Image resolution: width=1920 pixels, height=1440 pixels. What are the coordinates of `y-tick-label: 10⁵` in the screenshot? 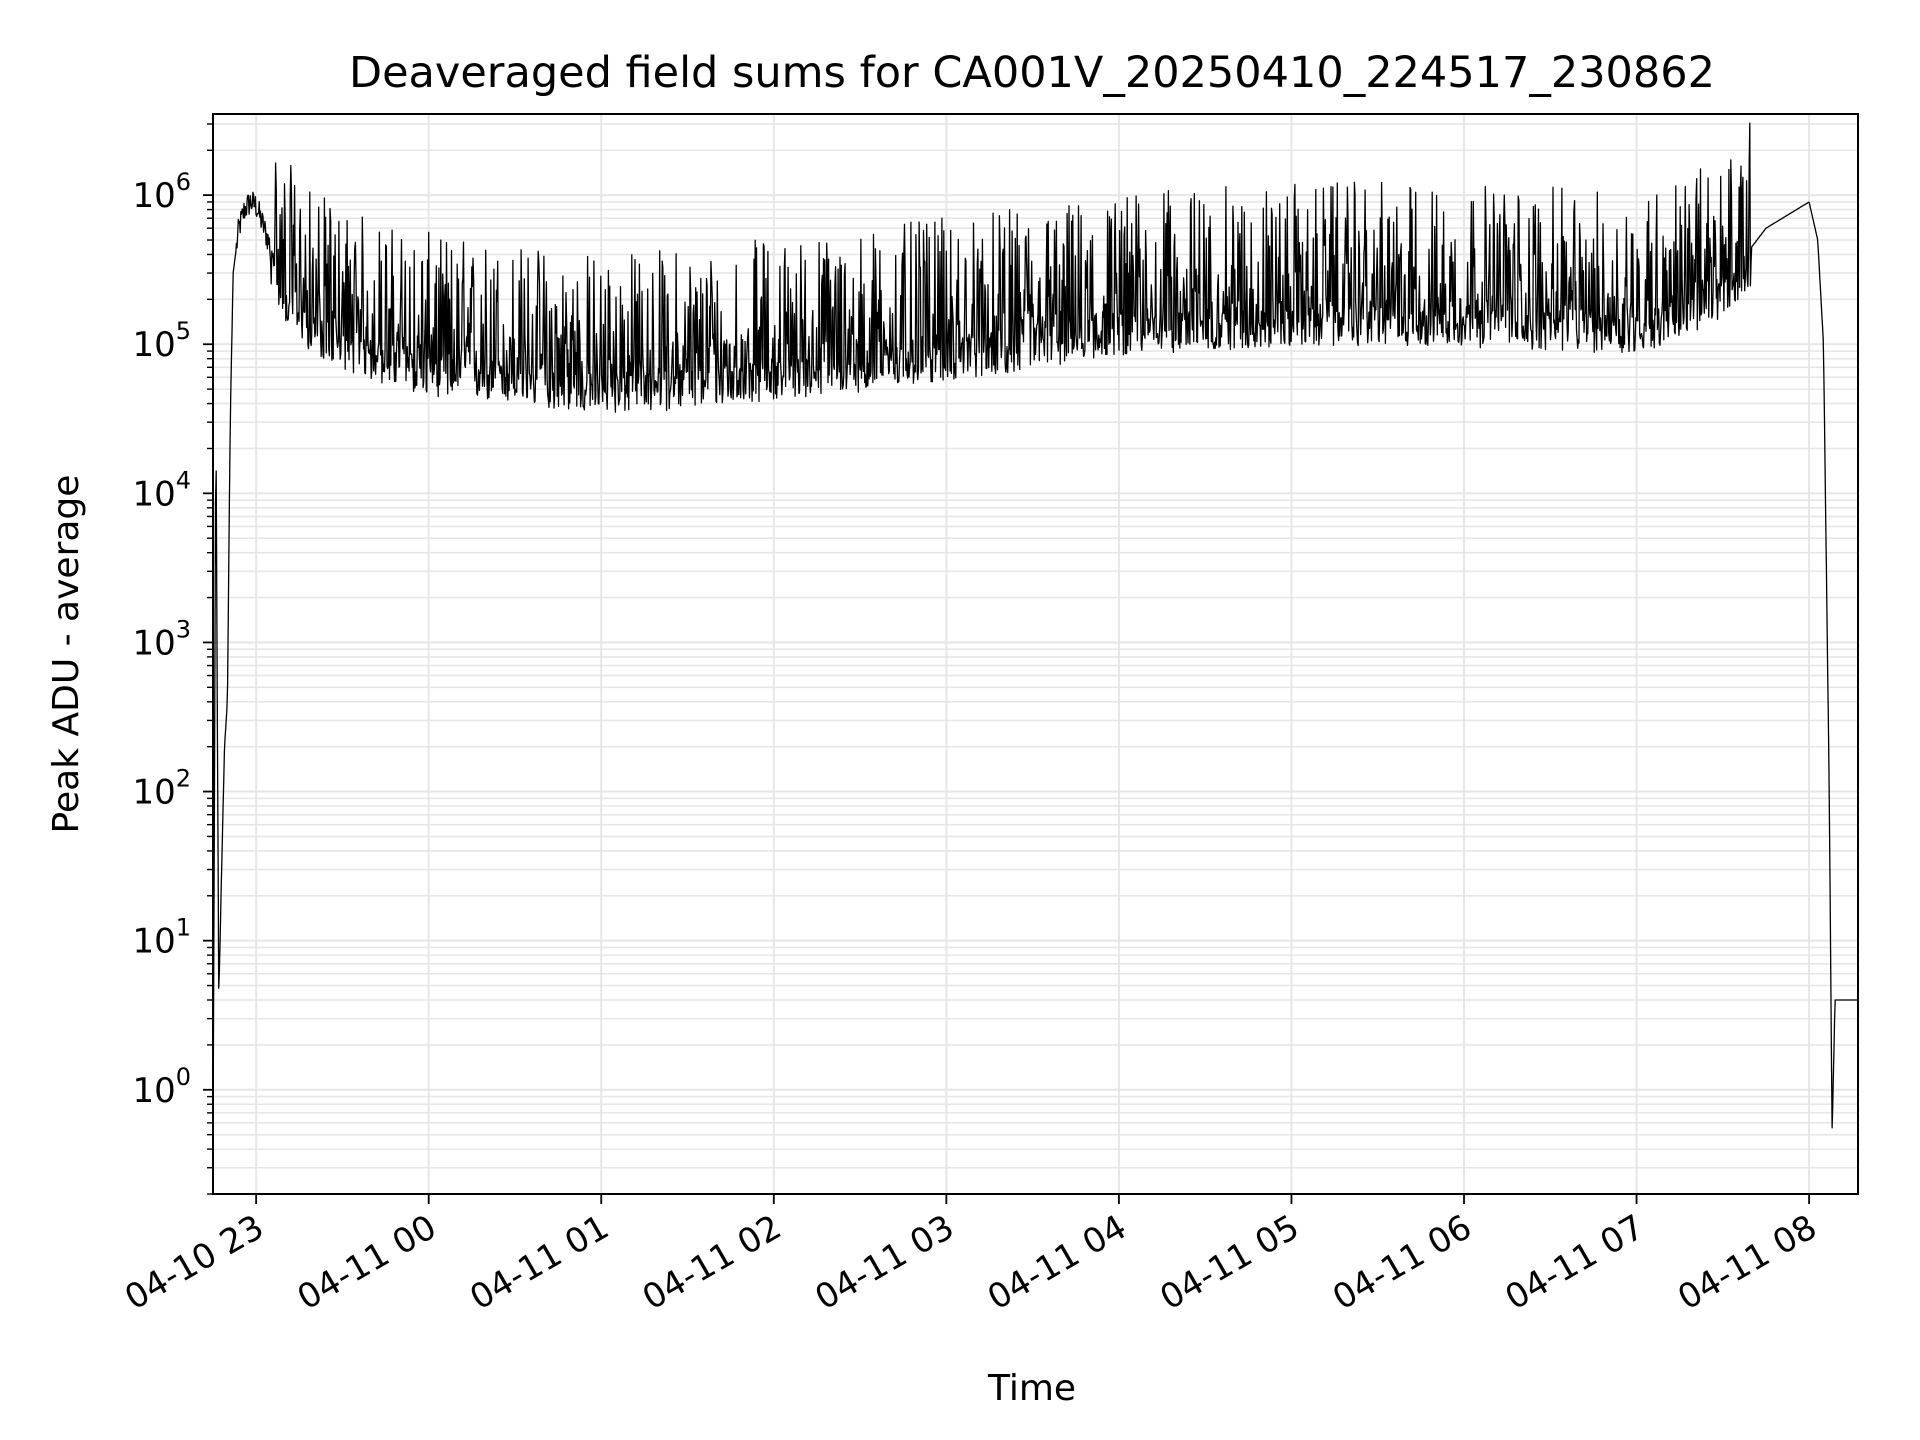 It's located at (161, 341).